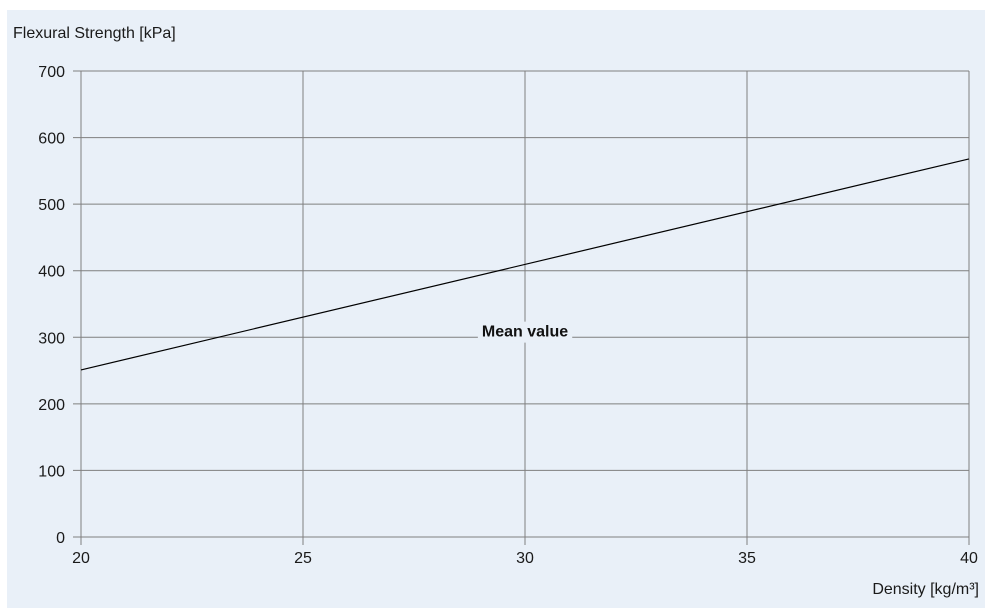 This screenshot has height=608, width=985. Describe the element at coordinates (51, 72) in the screenshot. I see `y-tick-label-700: 700` at that location.